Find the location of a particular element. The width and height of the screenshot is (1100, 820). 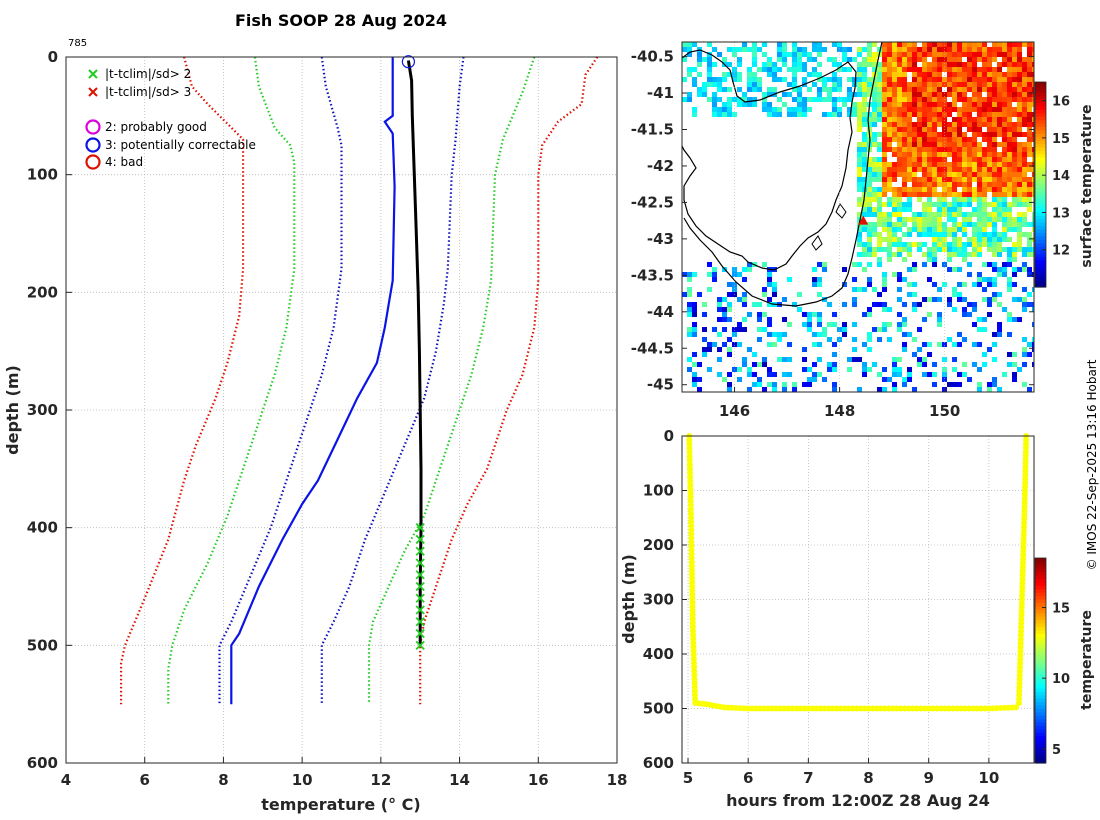

map-y-tick-label: -45 is located at coordinates (660, 385).